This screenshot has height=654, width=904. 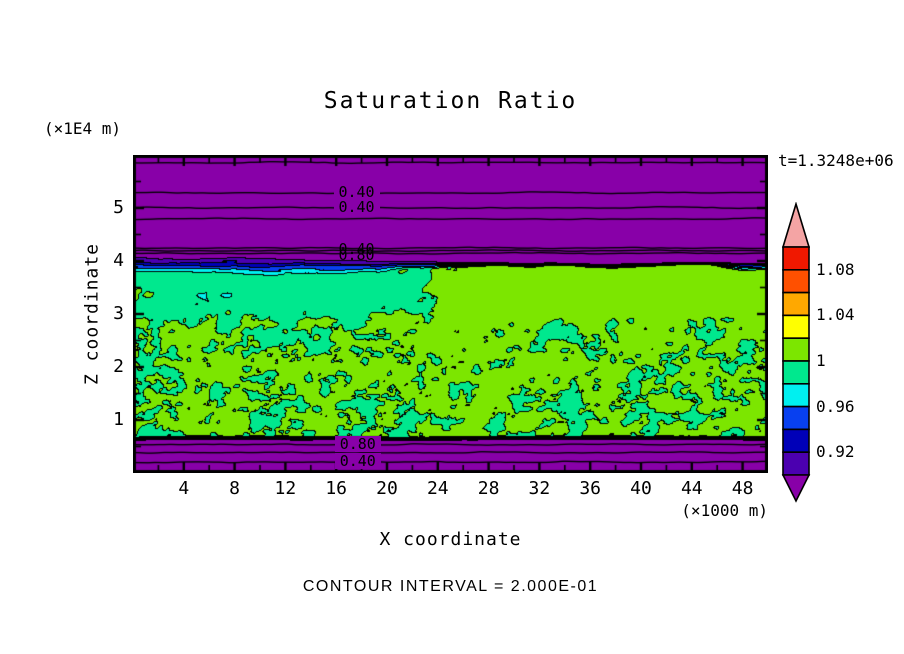 What do you see at coordinates (450, 539) in the screenshot?
I see `x-axis-title: X coordinate` at bounding box center [450, 539].